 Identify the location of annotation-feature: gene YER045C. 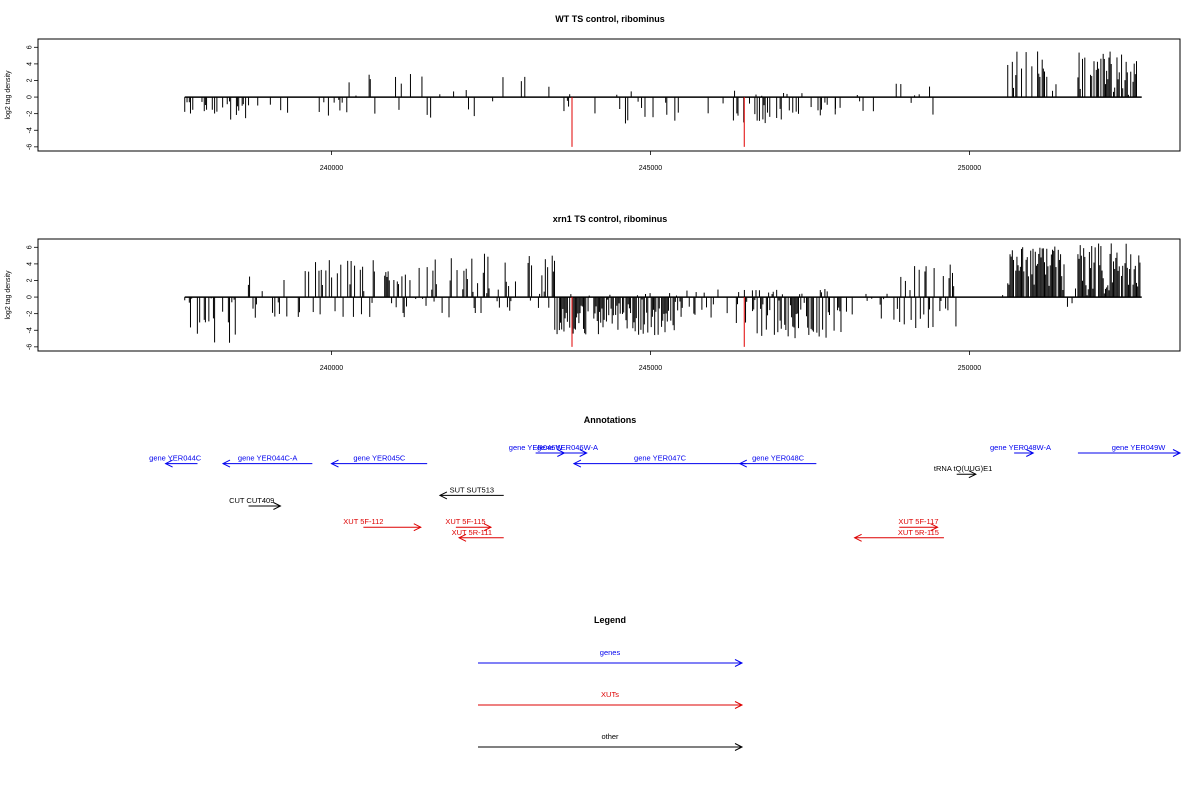
(379, 461).